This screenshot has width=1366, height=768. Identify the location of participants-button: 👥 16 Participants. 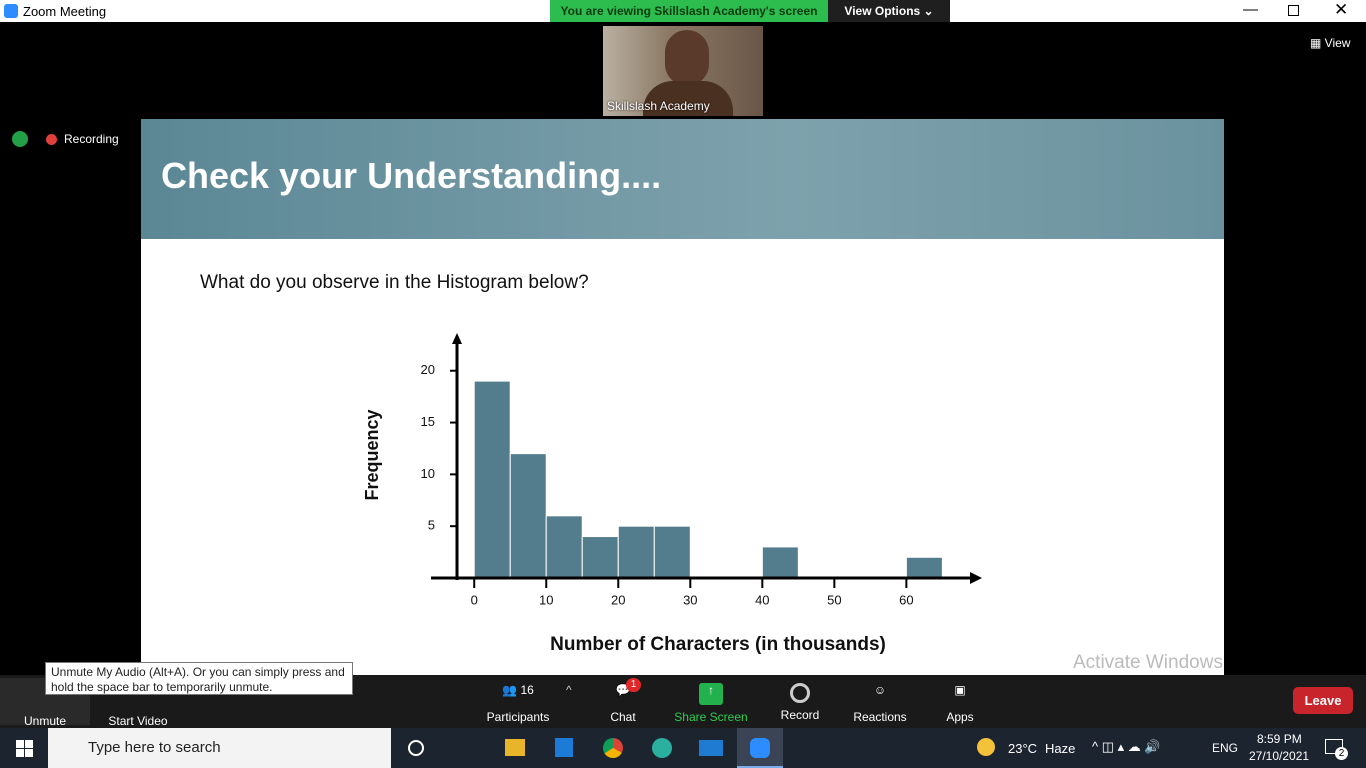
(518, 703).